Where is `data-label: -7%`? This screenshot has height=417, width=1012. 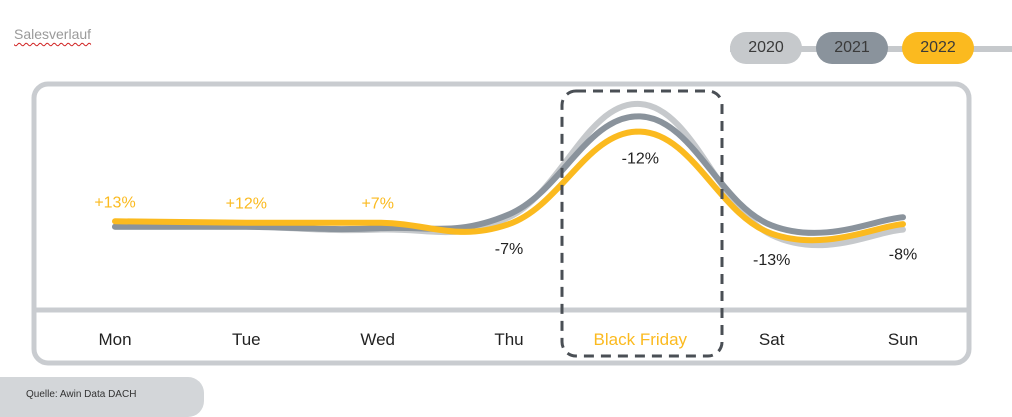 data-label: -7% is located at coordinates (509, 249).